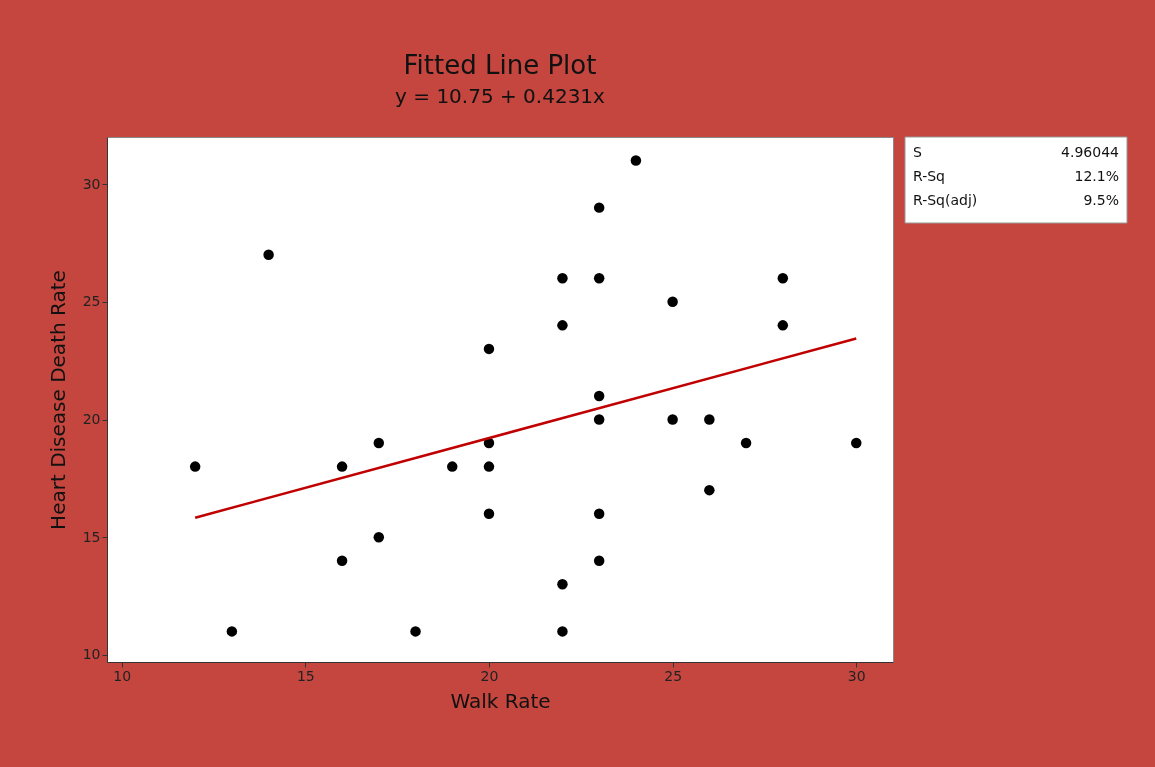 Image resolution: width=1155 pixels, height=767 pixels. Describe the element at coordinates (1016, 152) in the screenshot. I see `text: S 4.96044` at that location.